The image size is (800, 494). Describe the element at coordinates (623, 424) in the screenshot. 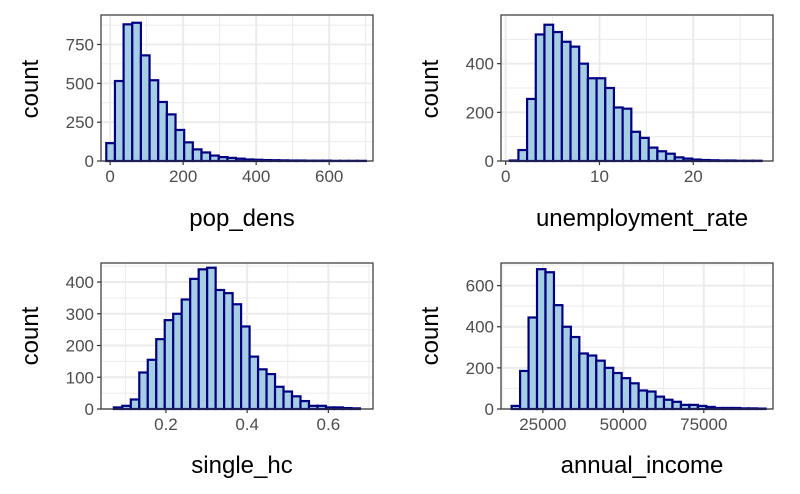

I see `x-tick-label: 50000` at that location.